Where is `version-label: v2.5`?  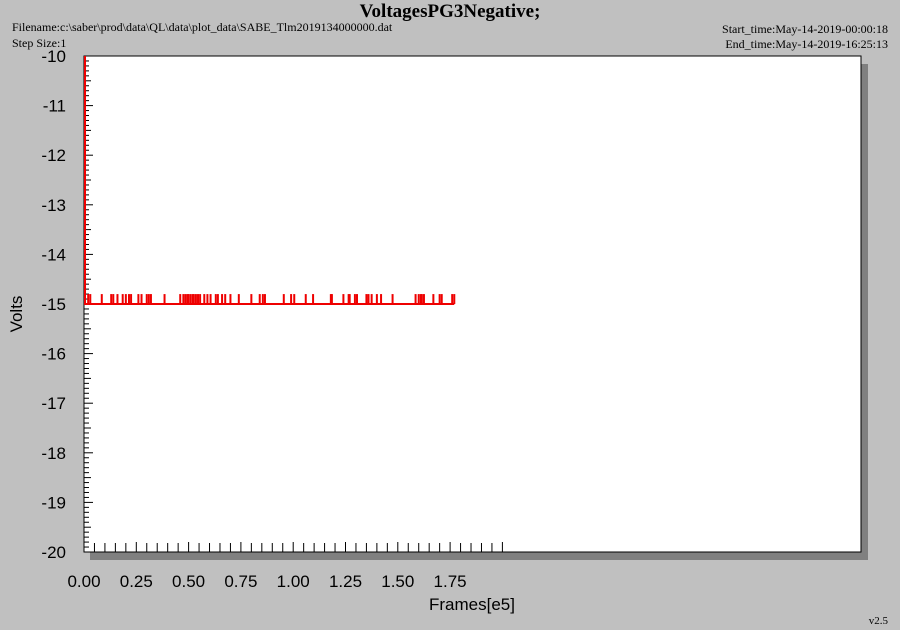
version-label: v2.5 is located at coordinates (878, 621).